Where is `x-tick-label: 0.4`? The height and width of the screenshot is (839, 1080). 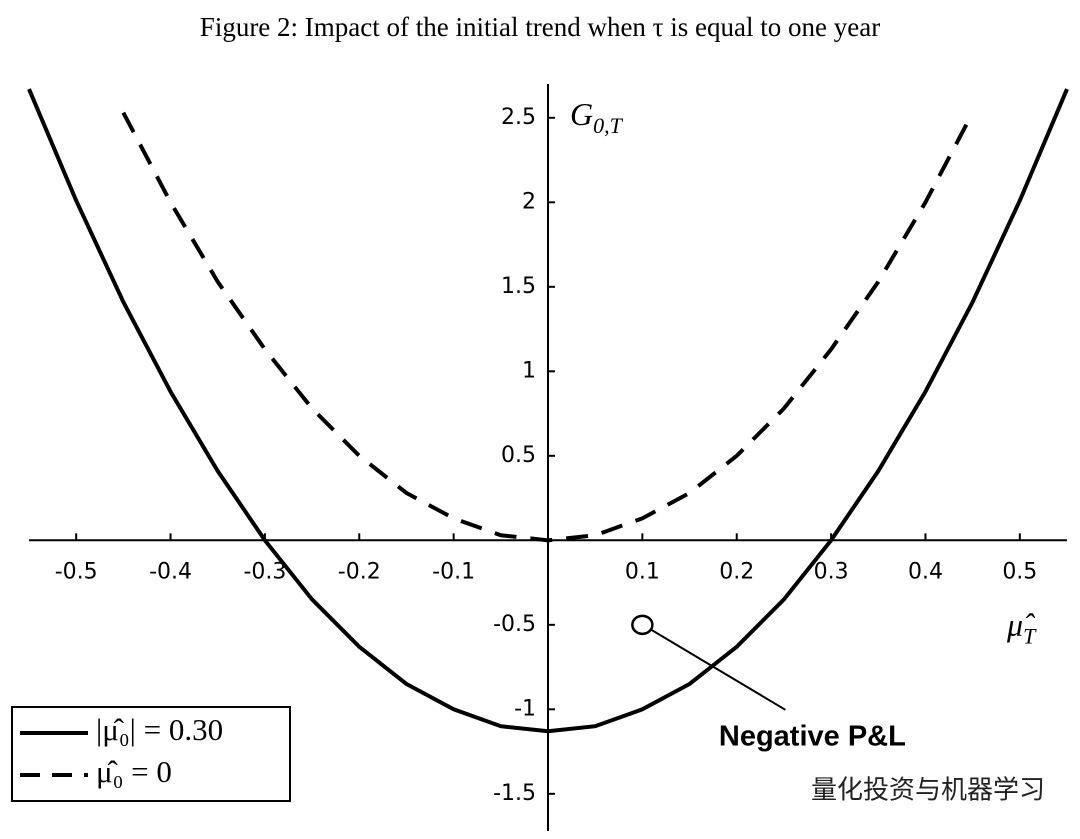 x-tick-label: 0.4 is located at coordinates (925, 571).